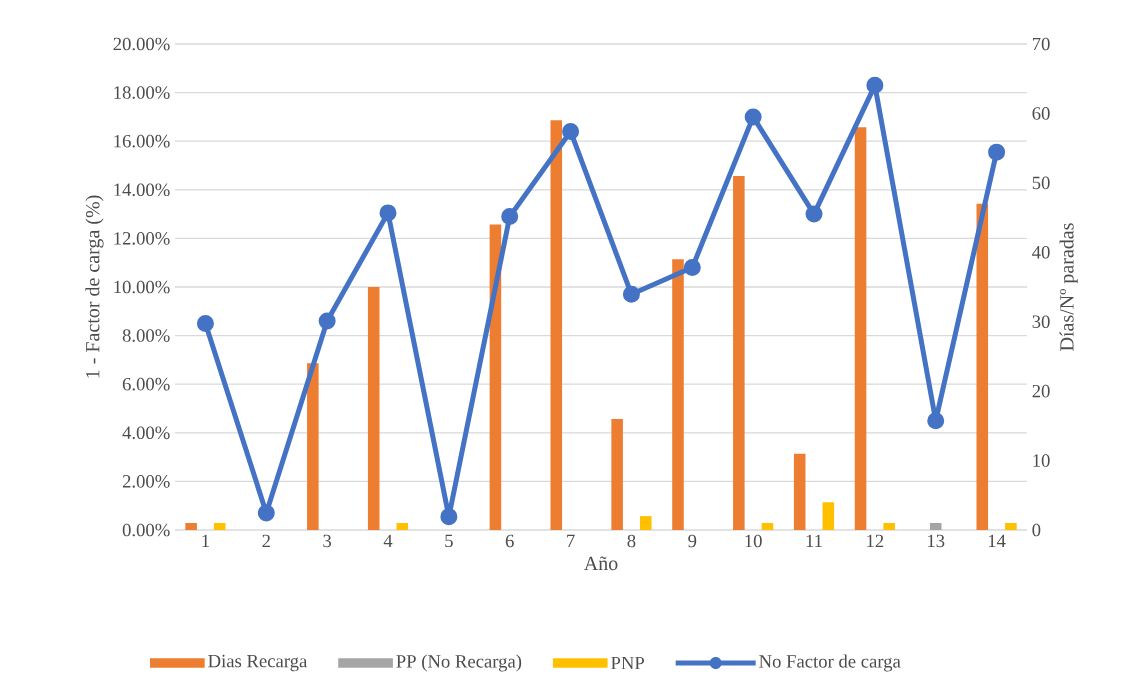 The height and width of the screenshot is (693, 1131). Describe the element at coordinates (692, 541) in the screenshot. I see `x-tick-label: 9` at that location.